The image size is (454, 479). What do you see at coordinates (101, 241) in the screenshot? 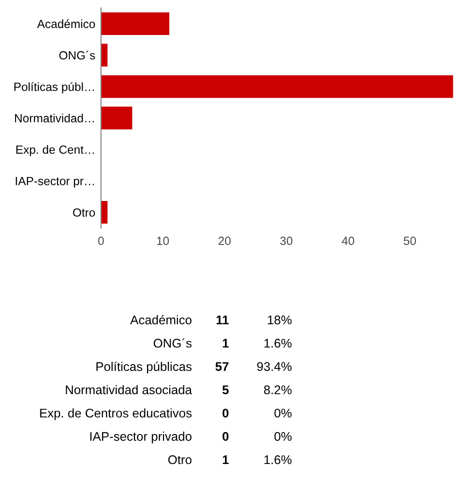
I see `x-tick-label: 0` at bounding box center [101, 241].